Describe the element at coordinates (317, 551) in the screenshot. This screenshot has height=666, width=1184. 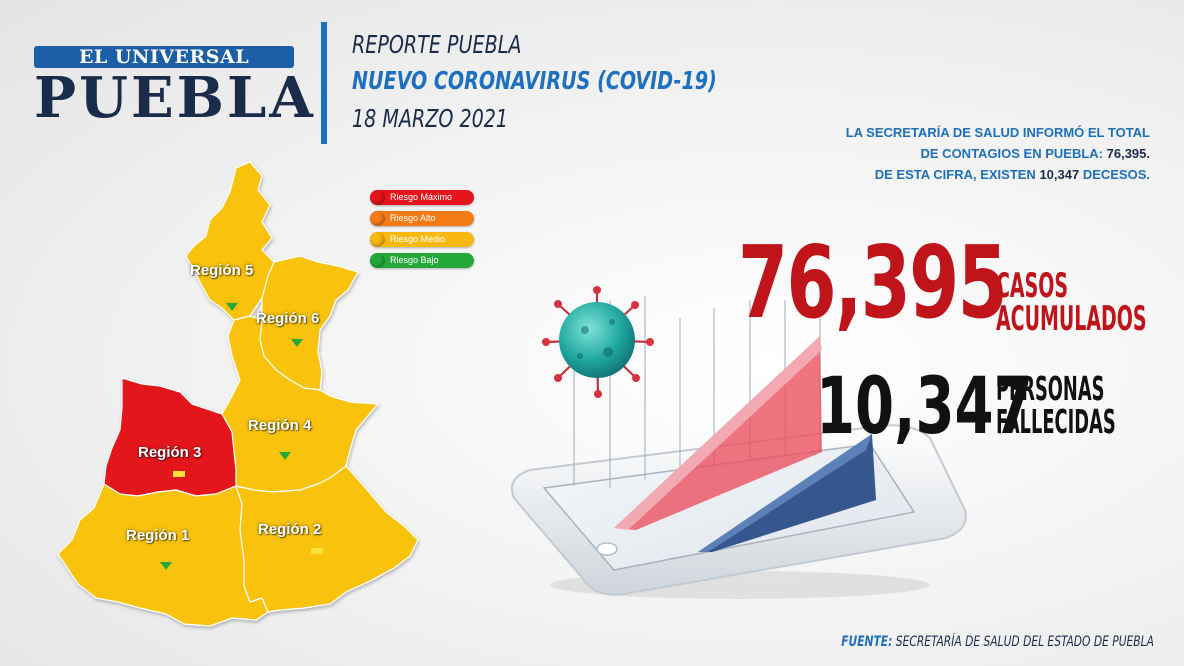
I see `region-2-trend-equal-icon` at that location.